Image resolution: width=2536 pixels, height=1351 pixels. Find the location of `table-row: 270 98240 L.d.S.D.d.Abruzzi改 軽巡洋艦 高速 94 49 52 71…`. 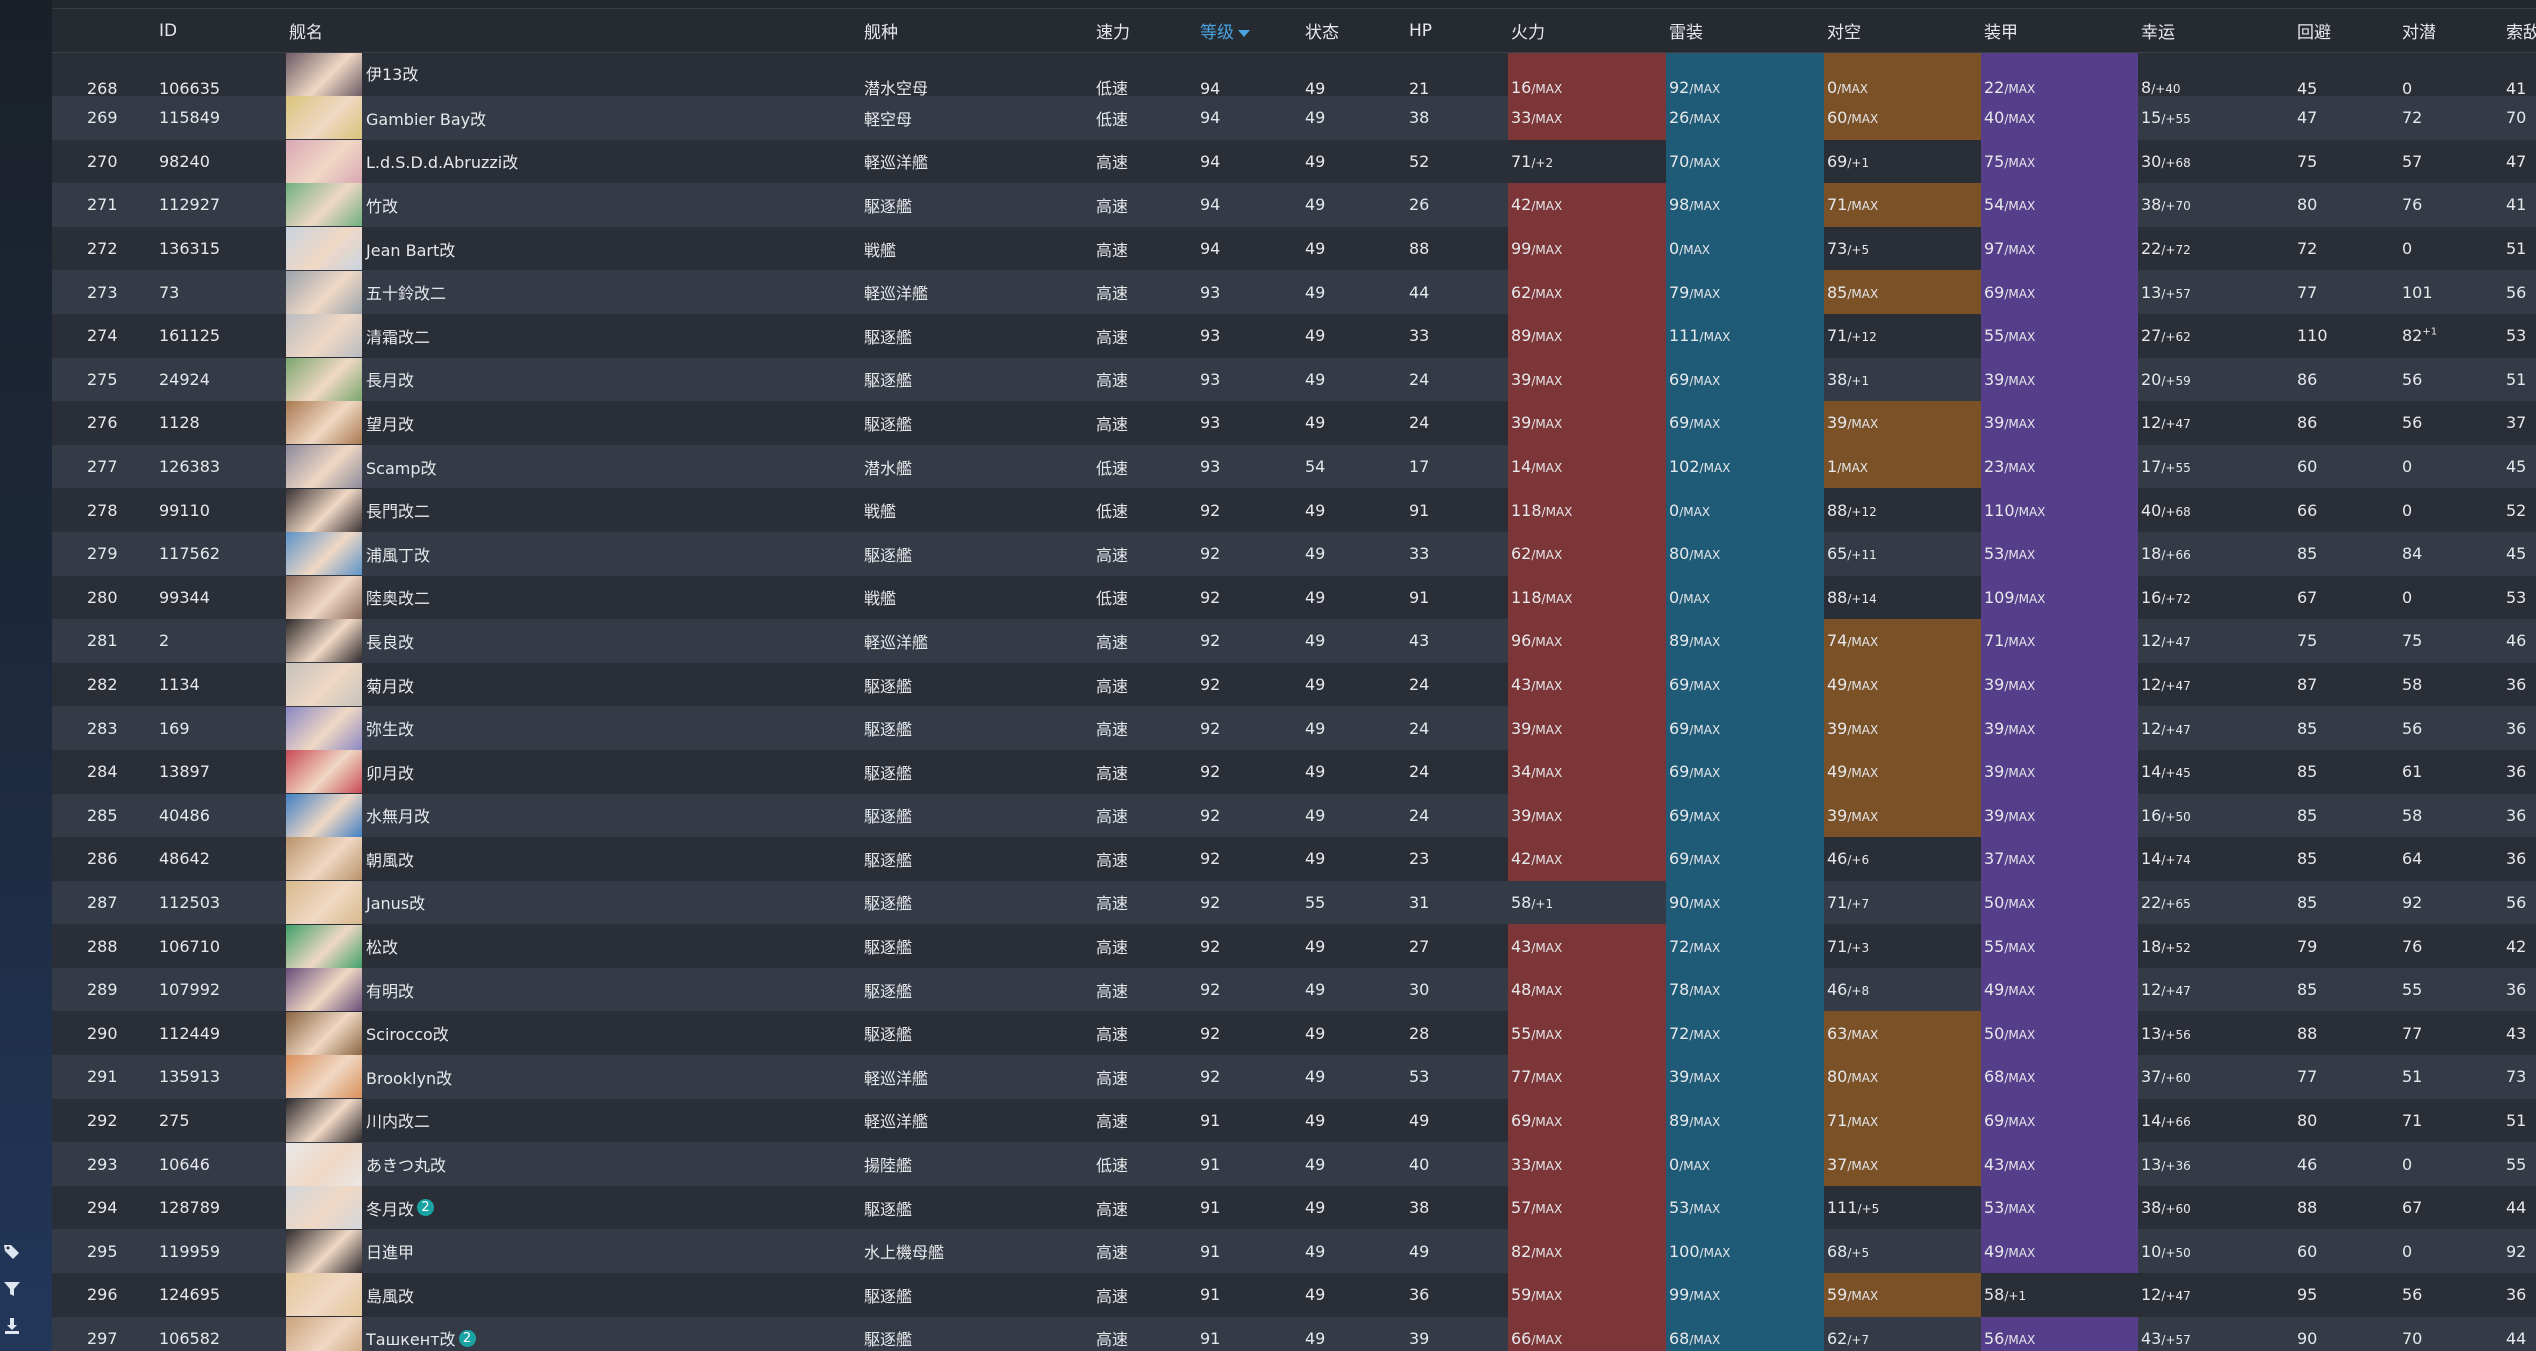

table-row: 270 98240 L.d.S.D.d.Abruzzi改 軽巡洋艦 高速 94 49 52 71… is located at coordinates (1294, 161).